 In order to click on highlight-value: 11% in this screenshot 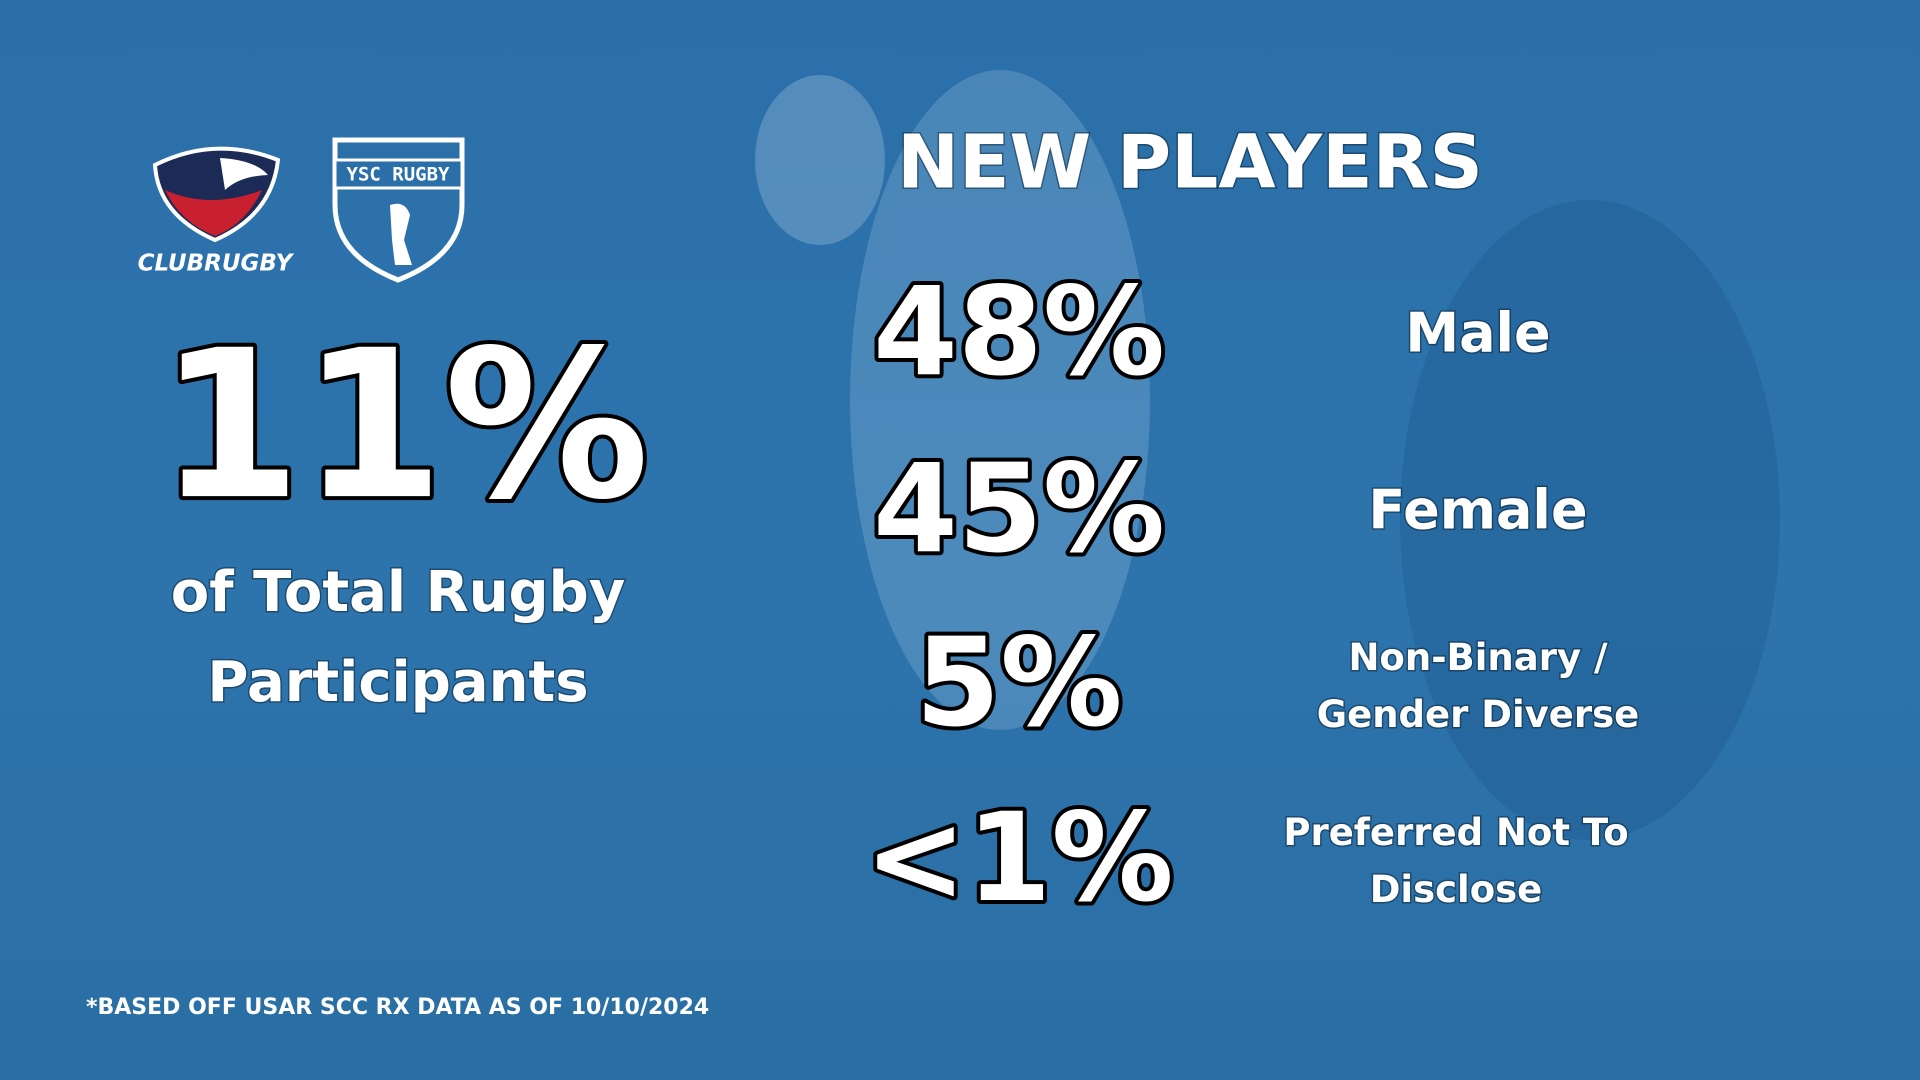, I will do `click(404, 426)`.